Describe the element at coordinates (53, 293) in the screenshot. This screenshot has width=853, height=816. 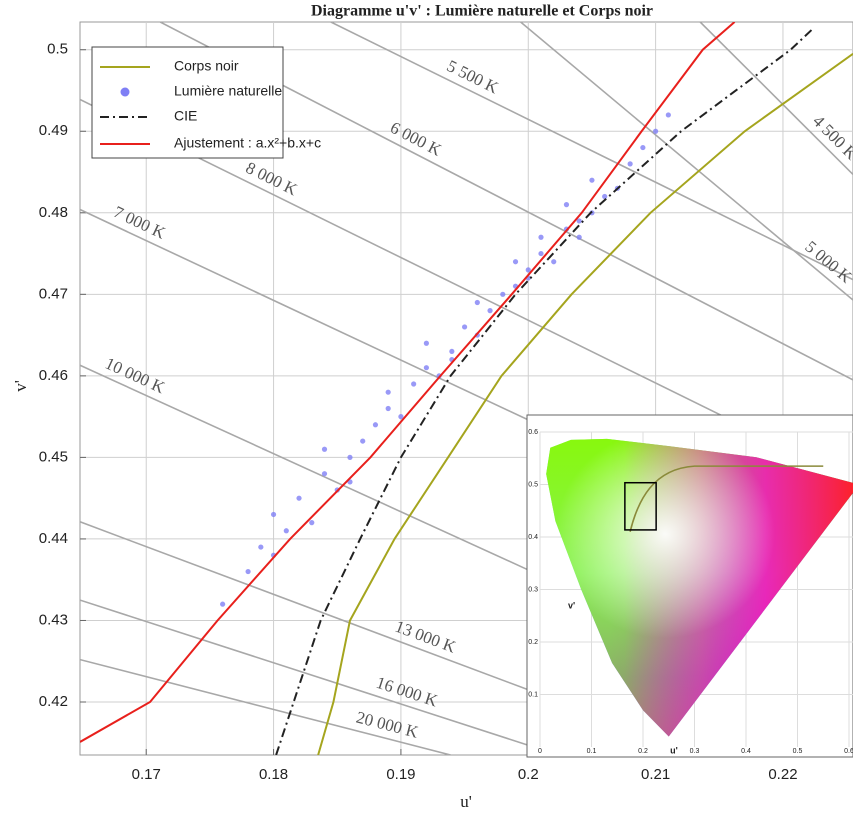
I see `y-tick-label: 0.47` at that location.